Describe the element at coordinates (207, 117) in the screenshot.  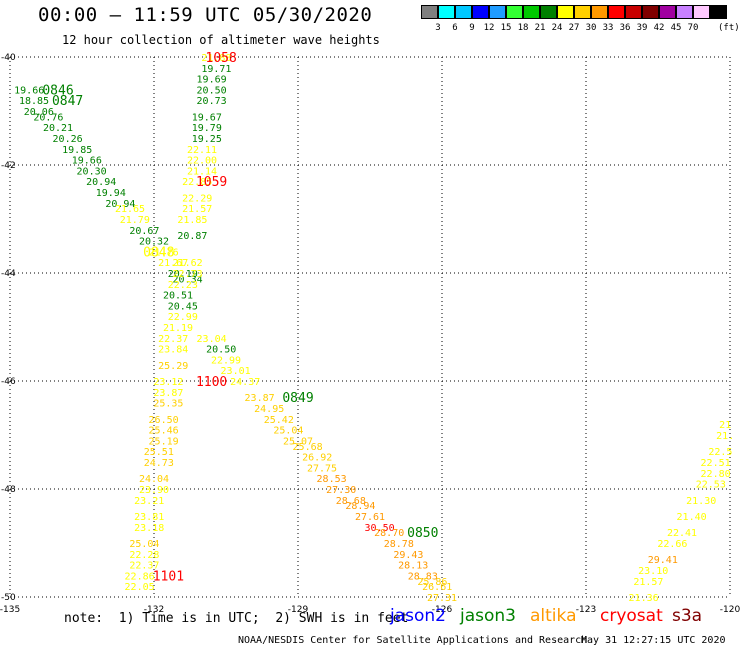
I see `wave-height-label: 19.67` at that location.